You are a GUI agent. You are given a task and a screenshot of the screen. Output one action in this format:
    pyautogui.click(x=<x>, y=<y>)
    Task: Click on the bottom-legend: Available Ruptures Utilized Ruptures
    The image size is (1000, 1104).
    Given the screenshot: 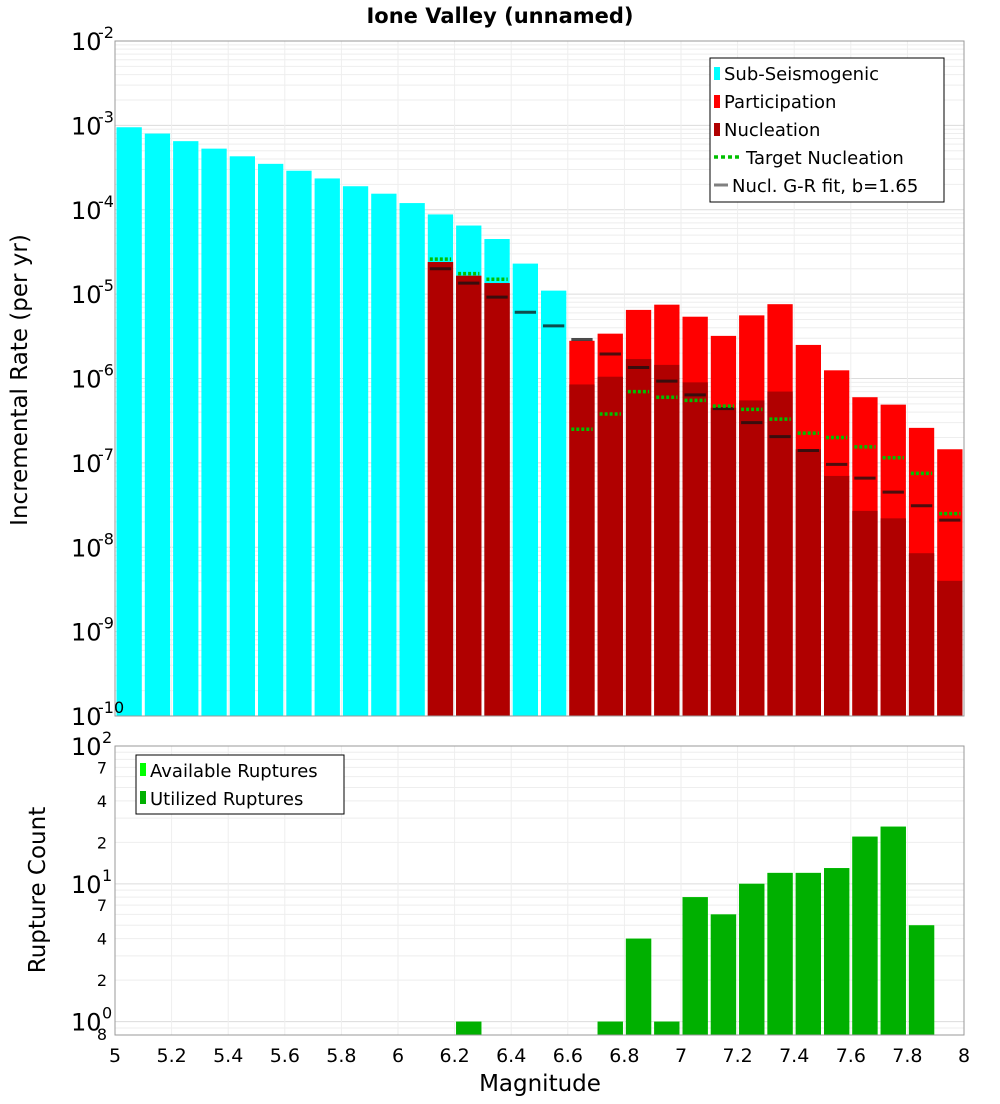 What is the action you would take?
    pyautogui.click(x=240, y=784)
    